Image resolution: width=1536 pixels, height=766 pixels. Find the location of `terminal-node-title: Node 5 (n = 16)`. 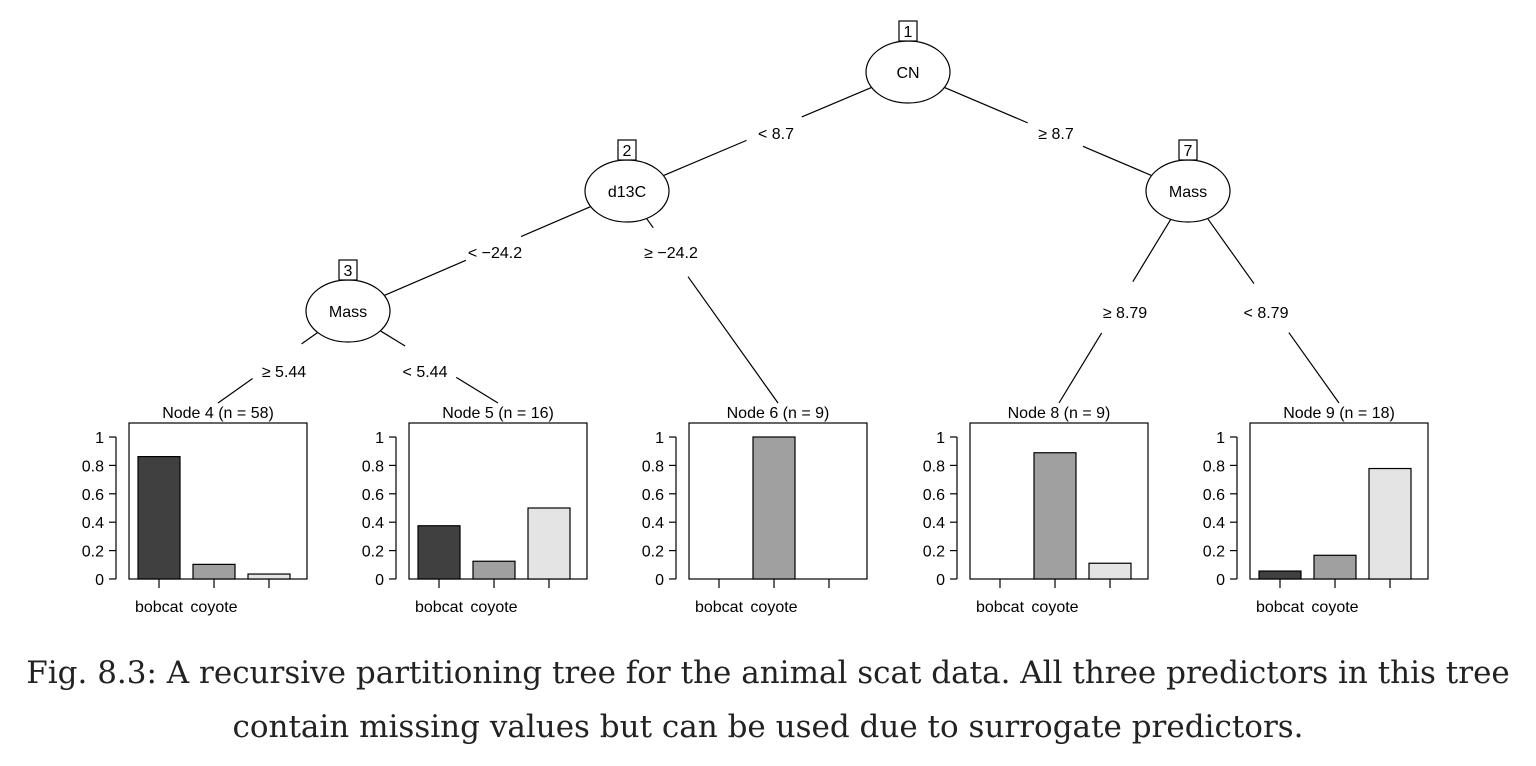

terminal-node-title: Node 5 (n = 16) is located at coordinates (498, 413).